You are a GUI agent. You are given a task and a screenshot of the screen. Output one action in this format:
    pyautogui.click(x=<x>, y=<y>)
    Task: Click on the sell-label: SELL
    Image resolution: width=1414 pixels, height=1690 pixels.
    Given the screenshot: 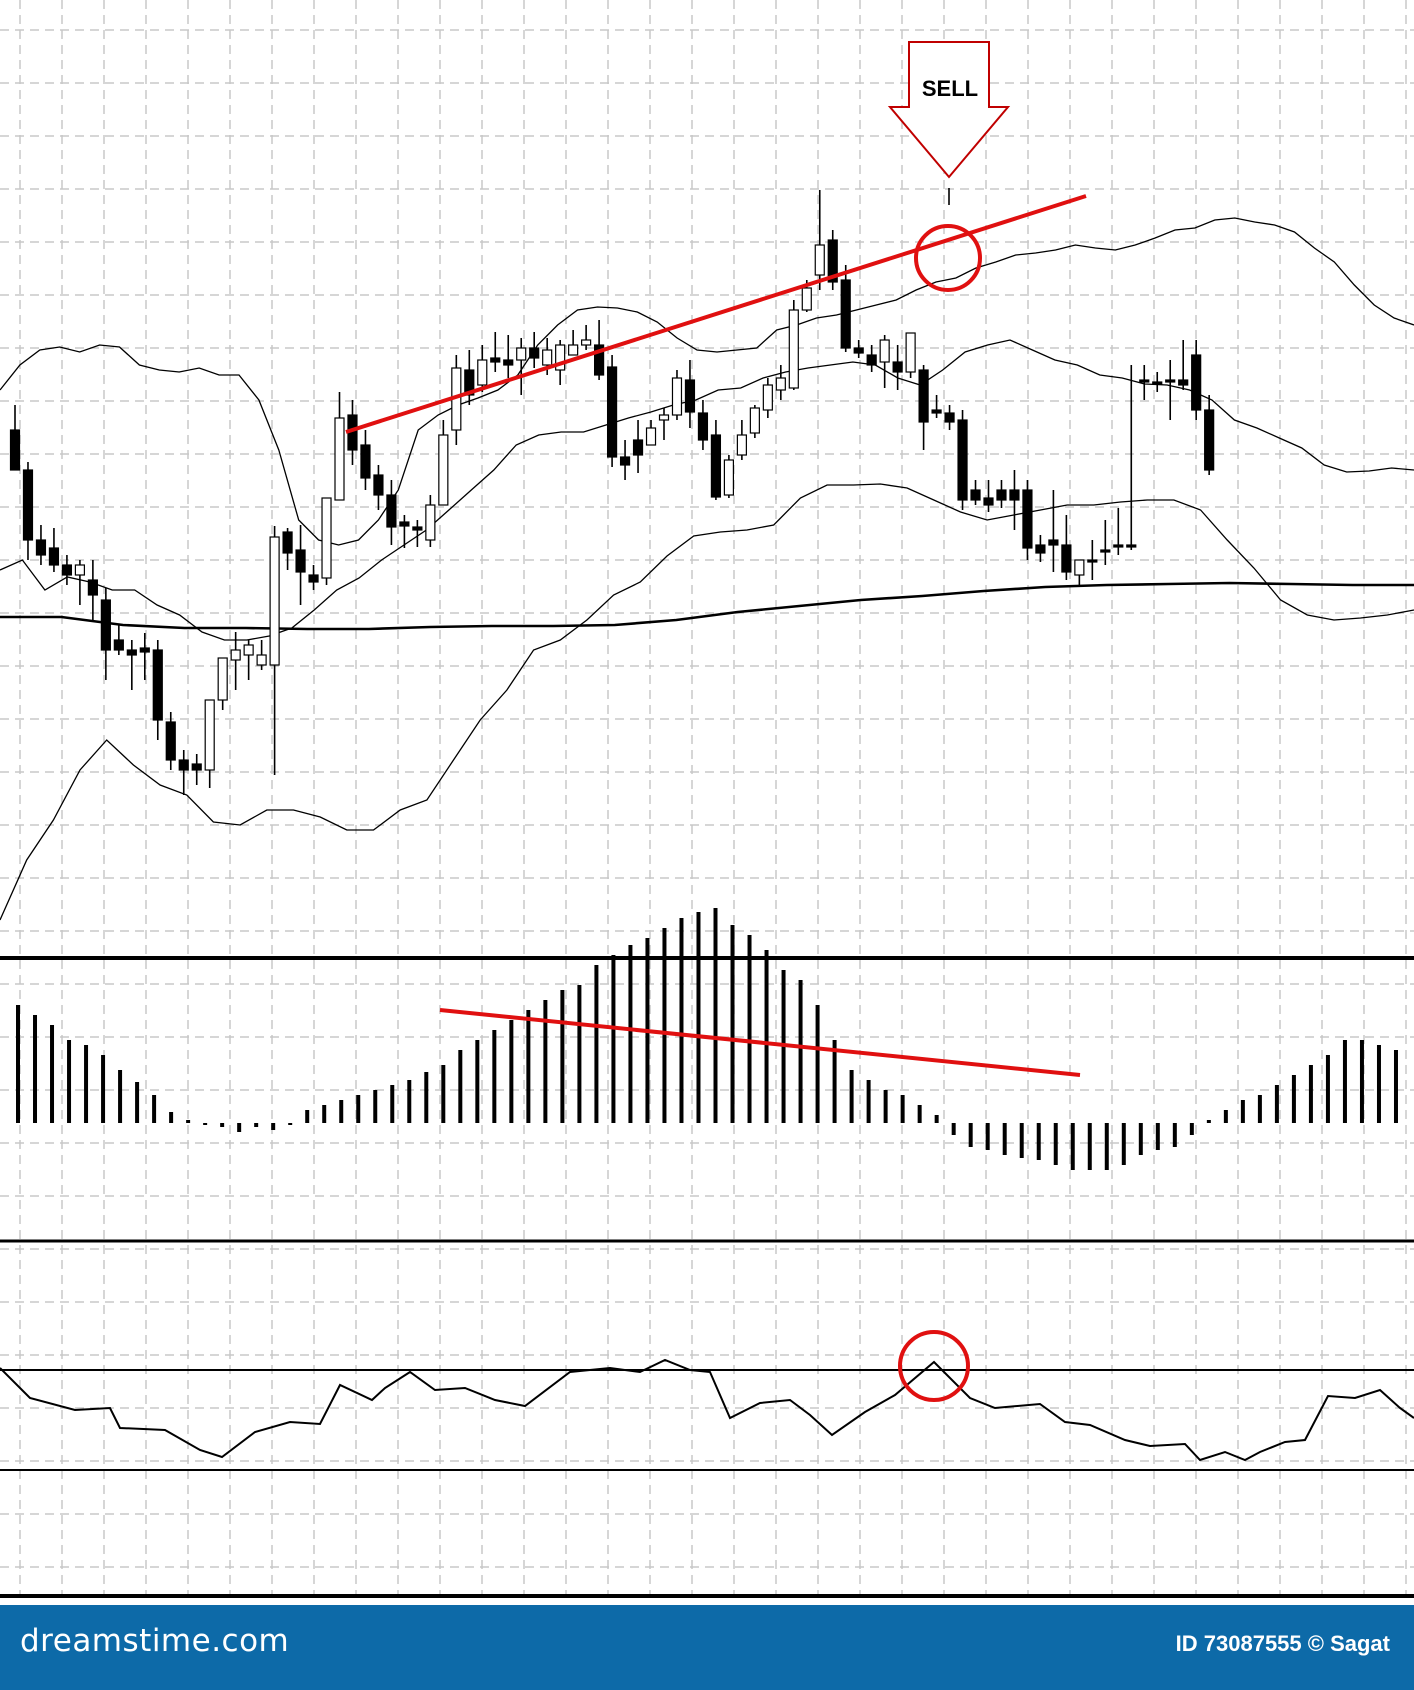 What is the action you would take?
    pyautogui.click(x=950, y=88)
    